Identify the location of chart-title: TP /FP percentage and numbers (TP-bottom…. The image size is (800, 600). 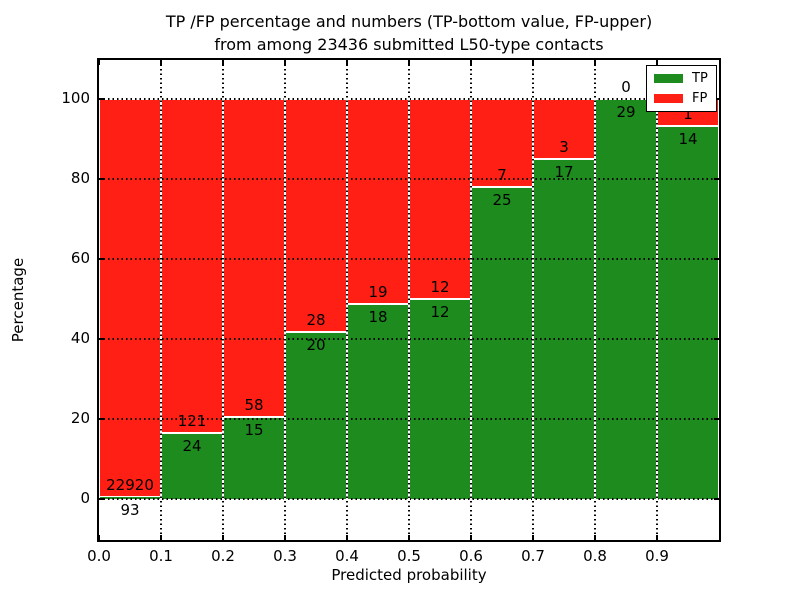
(409, 33).